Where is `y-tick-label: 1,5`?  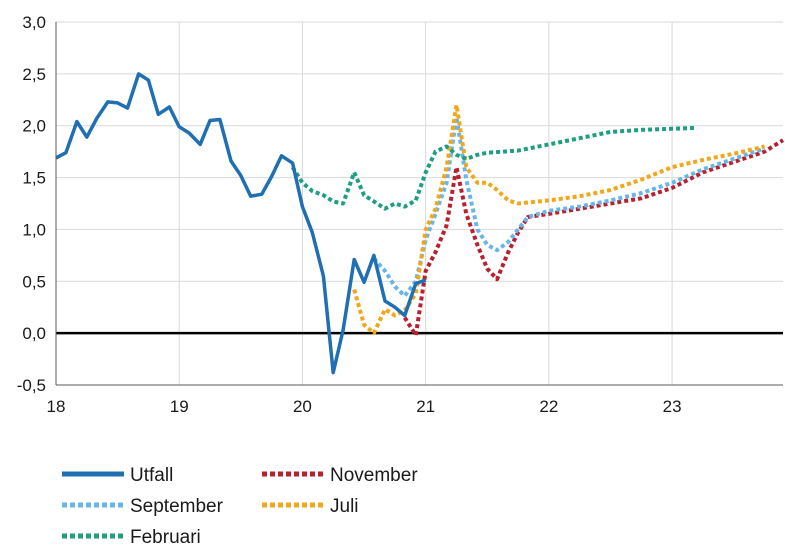 y-tick-label: 1,5 is located at coordinates (34, 178).